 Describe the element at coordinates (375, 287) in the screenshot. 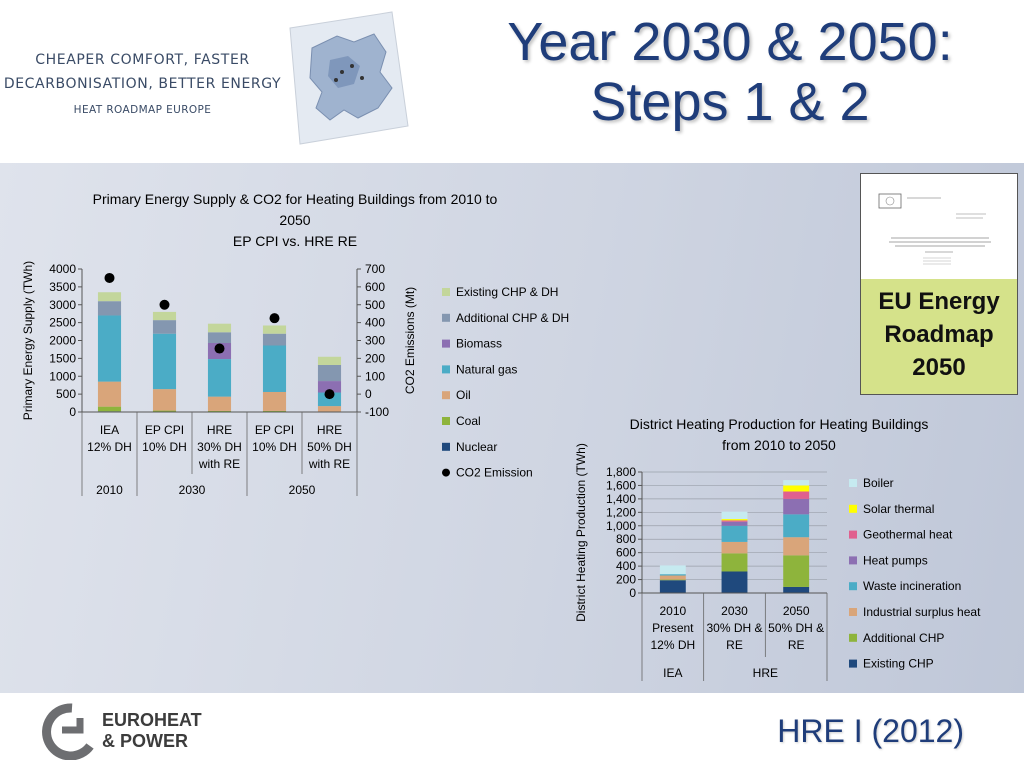

I see `y2-tick-label: 600` at that location.